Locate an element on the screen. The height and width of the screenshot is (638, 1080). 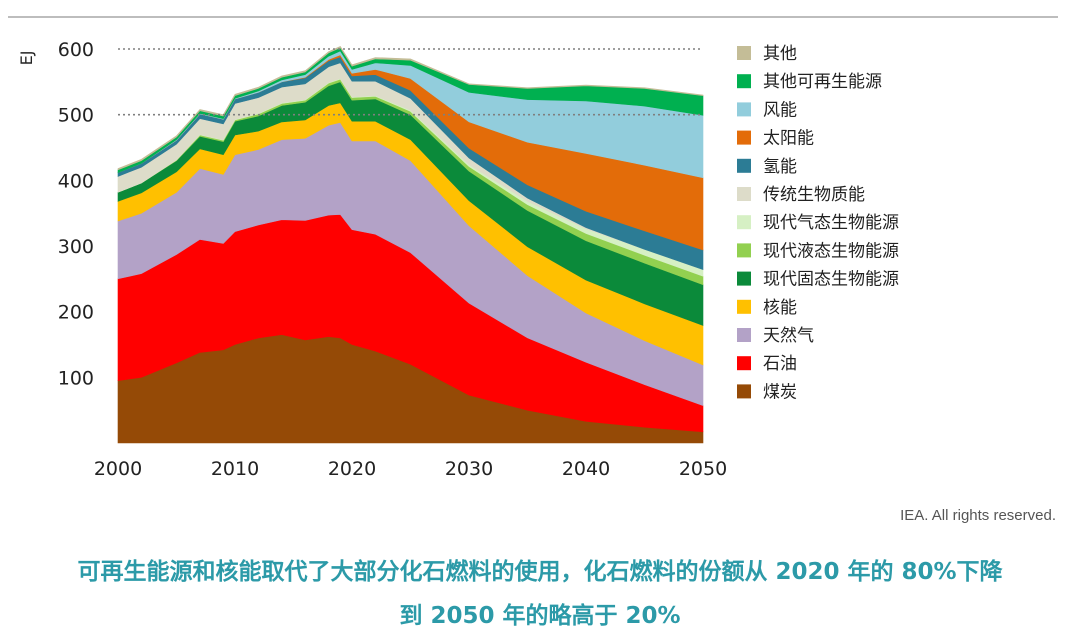
x-tick-label: 2030 is located at coordinates (469, 469).